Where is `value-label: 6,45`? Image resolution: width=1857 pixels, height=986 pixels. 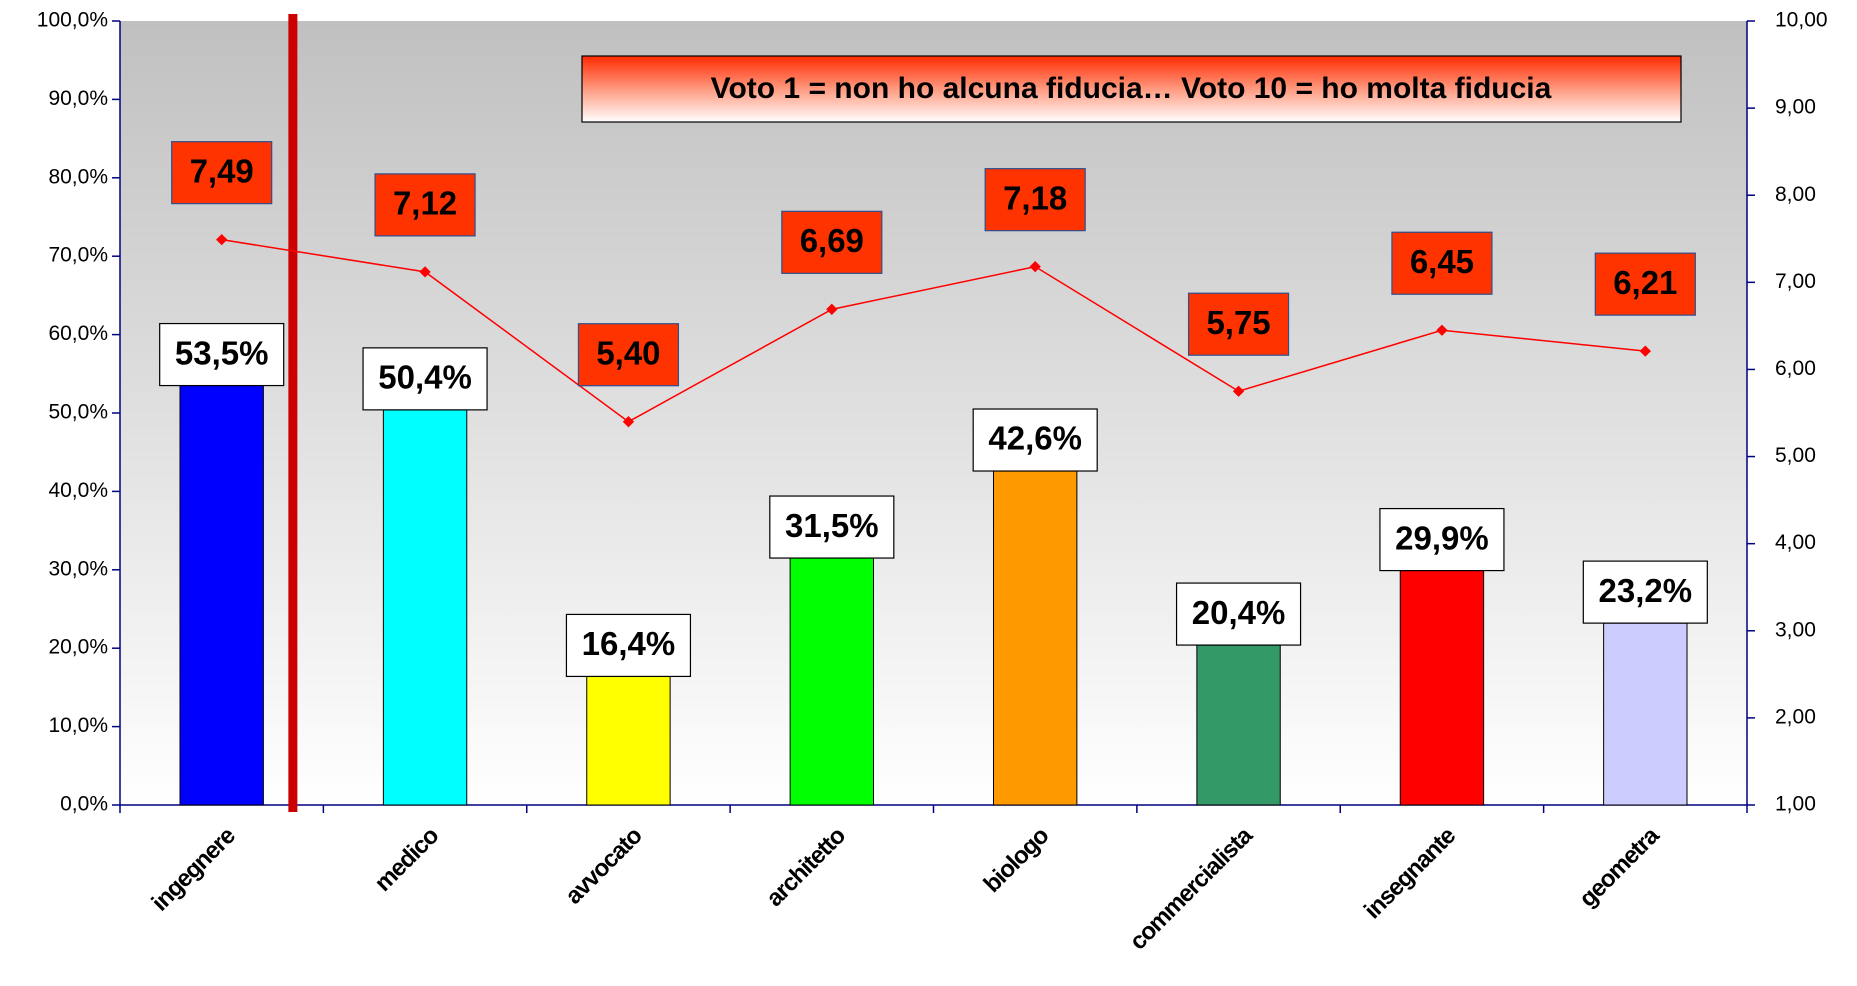 value-label: 6,45 is located at coordinates (1442, 261).